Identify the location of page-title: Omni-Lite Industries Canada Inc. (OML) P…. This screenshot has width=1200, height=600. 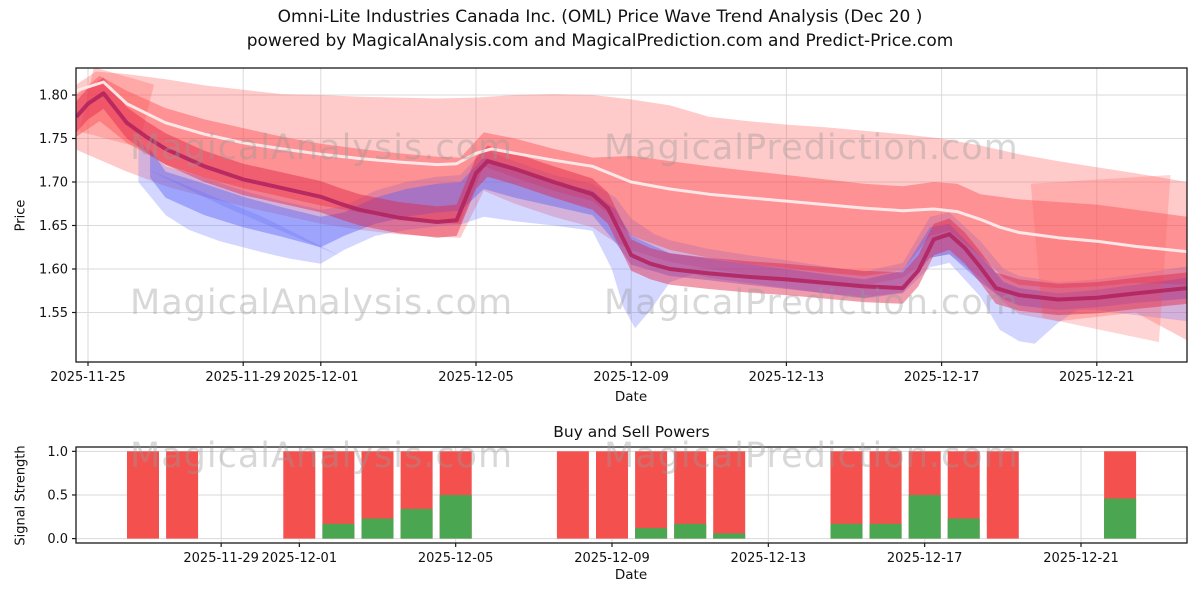
(600, 17).